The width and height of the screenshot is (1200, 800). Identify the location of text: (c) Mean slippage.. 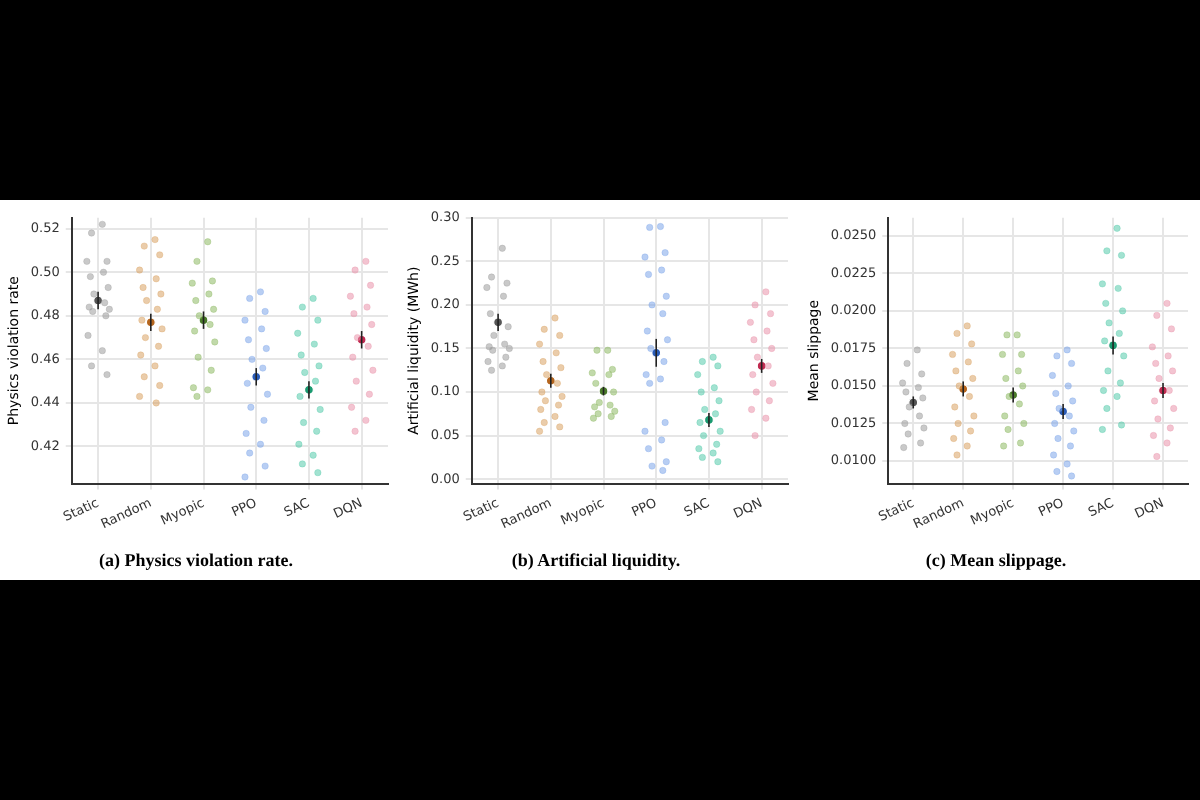
(996, 559).